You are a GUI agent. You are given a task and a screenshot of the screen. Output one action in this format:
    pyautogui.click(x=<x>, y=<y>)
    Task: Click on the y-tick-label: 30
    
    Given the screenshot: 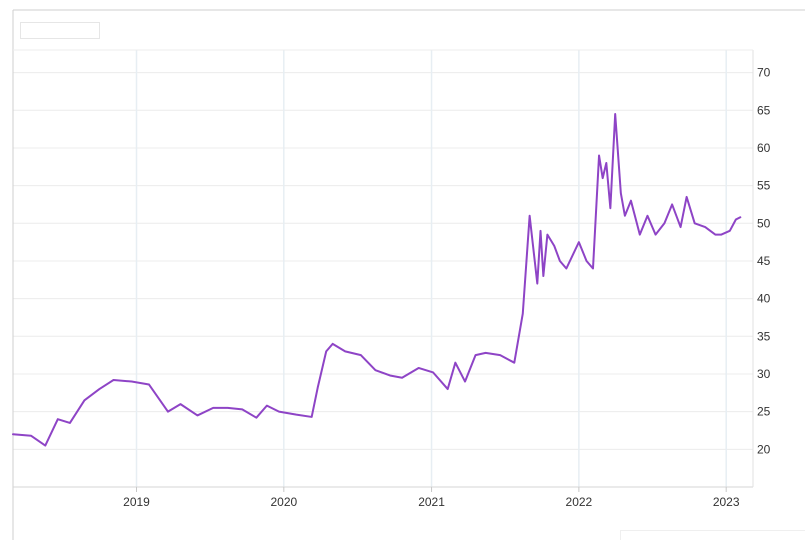 What is the action you would take?
    pyautogui.click(x=764, y=374)
    